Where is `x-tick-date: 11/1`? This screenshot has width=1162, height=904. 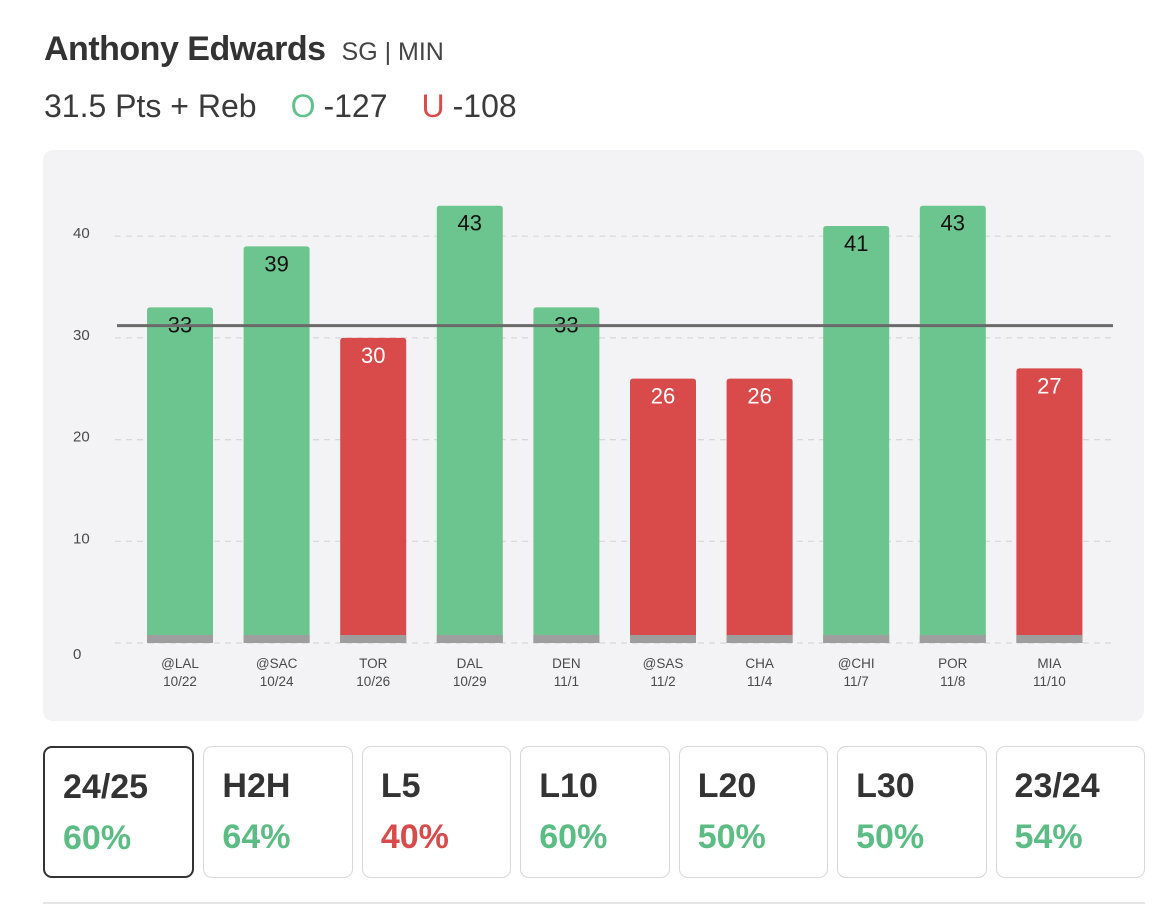
x-tick-date: 11/1 is located at coordinates (566, 681).